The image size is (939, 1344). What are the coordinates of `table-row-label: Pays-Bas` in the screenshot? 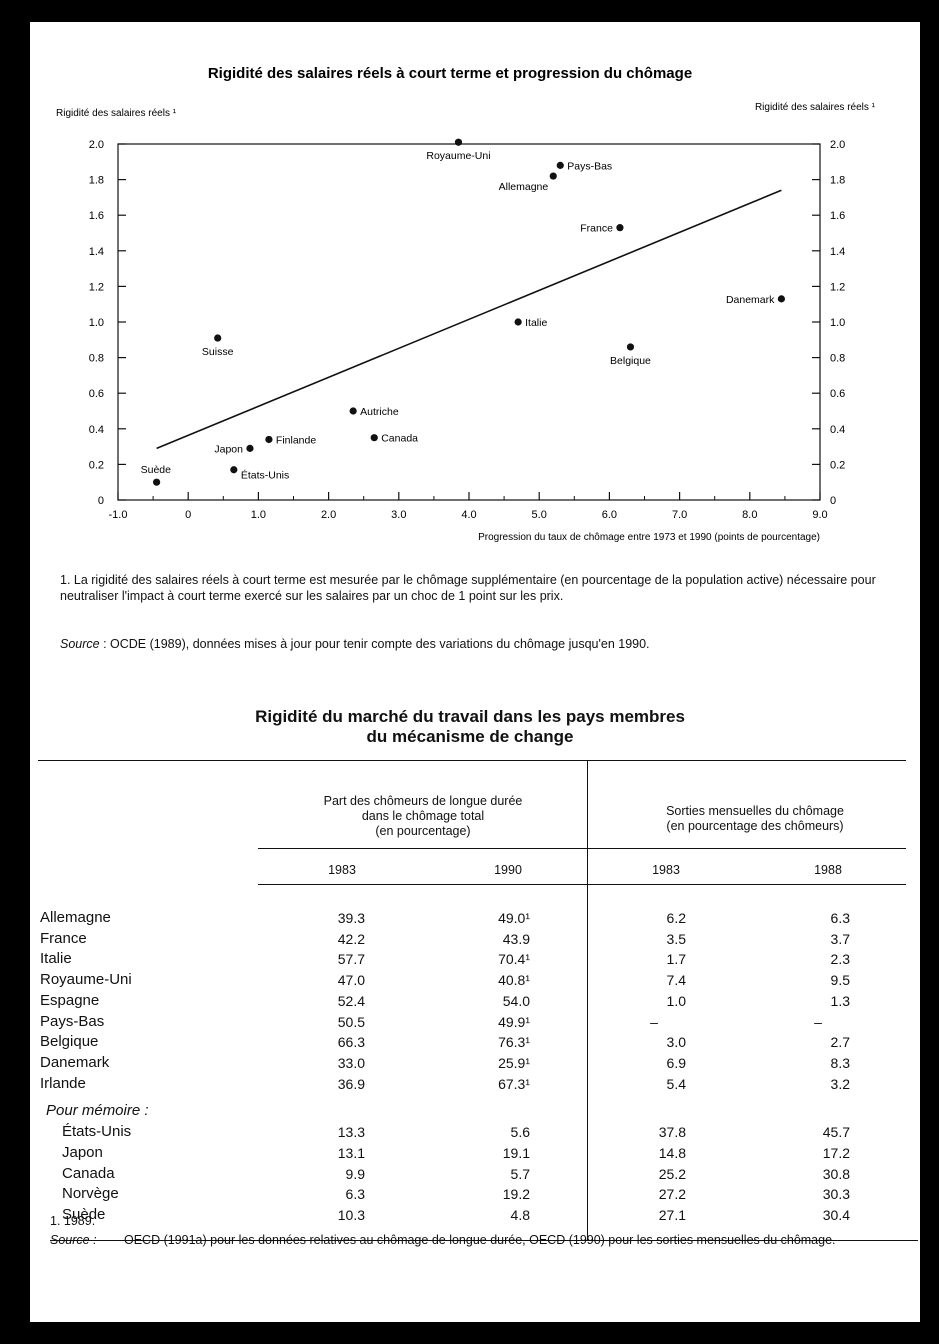 It's located at (72, 1021).